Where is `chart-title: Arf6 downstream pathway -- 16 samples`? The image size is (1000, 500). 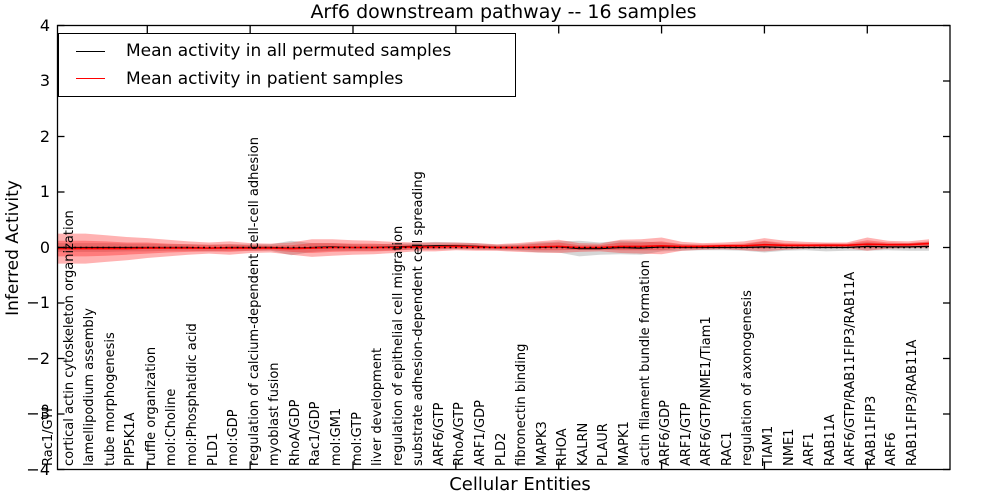
chart-title: Arf6 downstream pathway -- 16 samples is located at coordinates (503, 12).